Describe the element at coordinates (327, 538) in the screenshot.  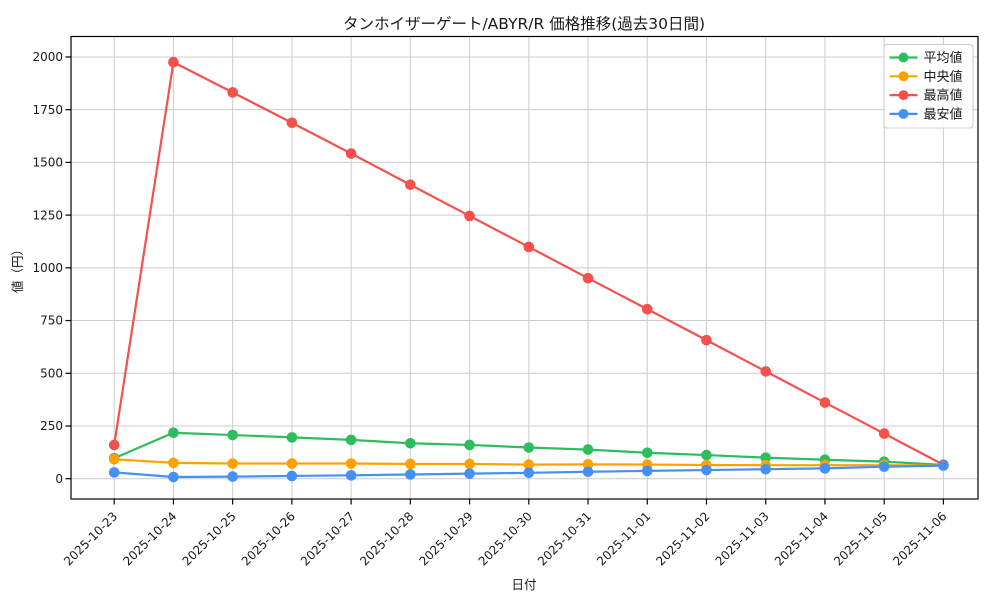
I see `x-tick-label: 2025-10-27` at that location.